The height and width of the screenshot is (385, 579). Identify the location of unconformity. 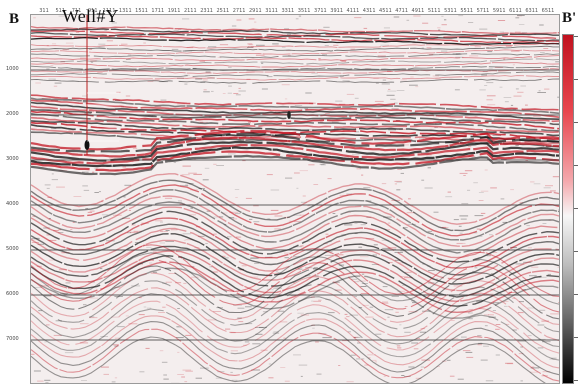
(295, 152).